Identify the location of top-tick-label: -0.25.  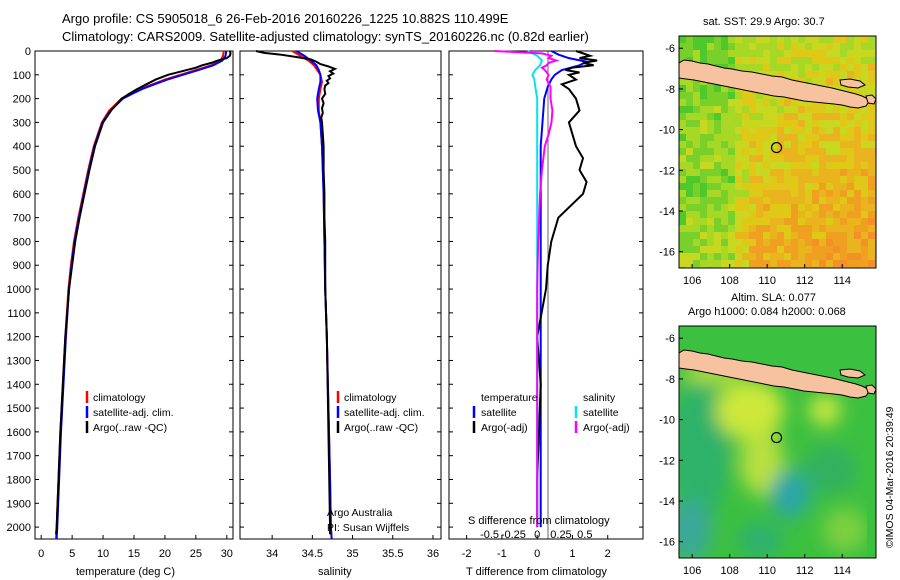
(513, 535).